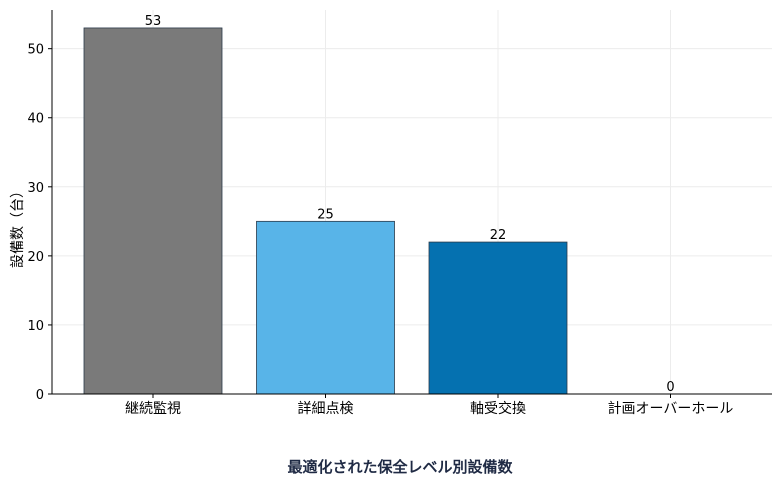 Image resolution: width=782 pixels, height=487 pixels. Describe the element at coordinates (40, 395) in the screenshot. I see `y-tick-label: 0` at that location.